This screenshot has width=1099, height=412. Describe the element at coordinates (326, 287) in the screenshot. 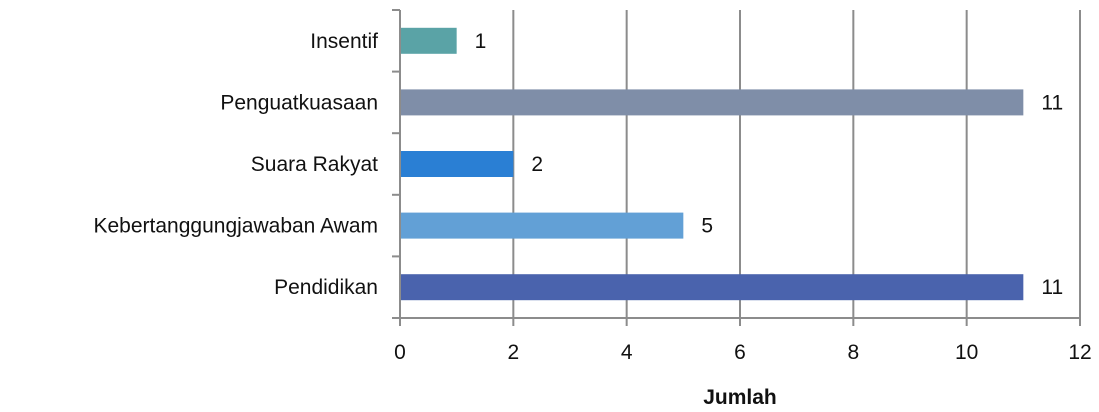

I see `category-label-4: Pendidikan` at that location.